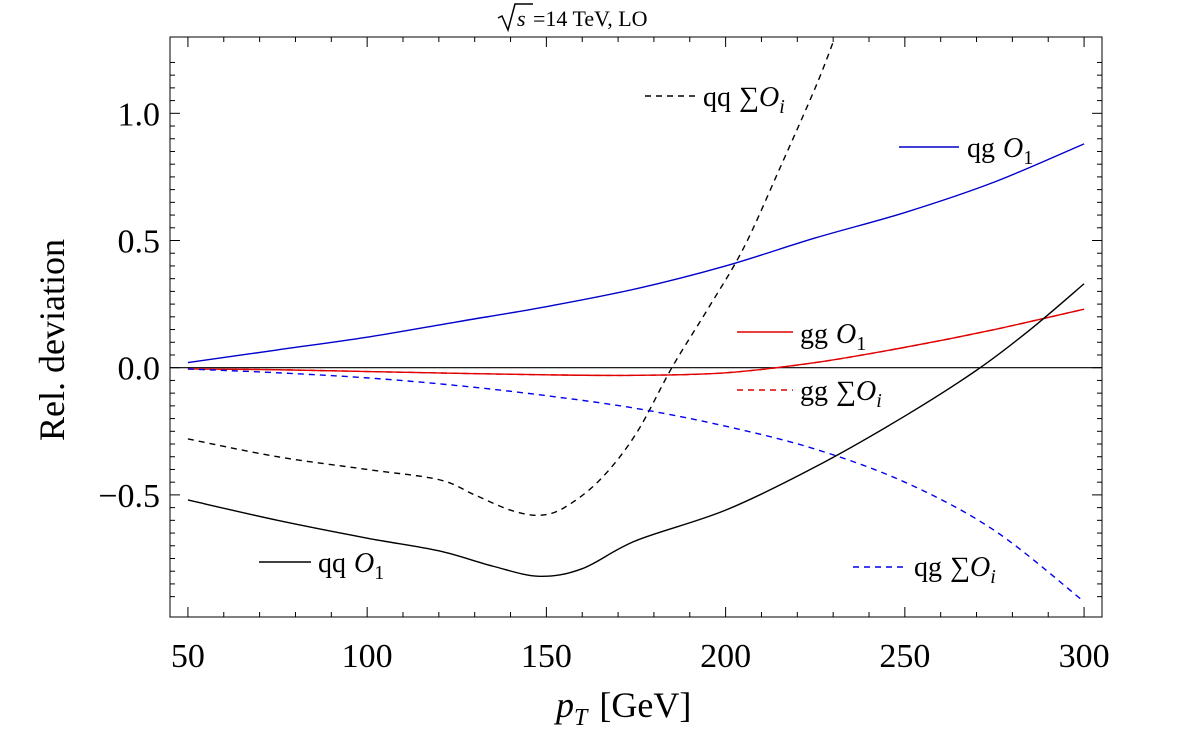 This screenshot has width=1185, height=752. Describe the element at coordinates (1084, 656) in the screenshot. I see `x-tick-label: 300` at that location.